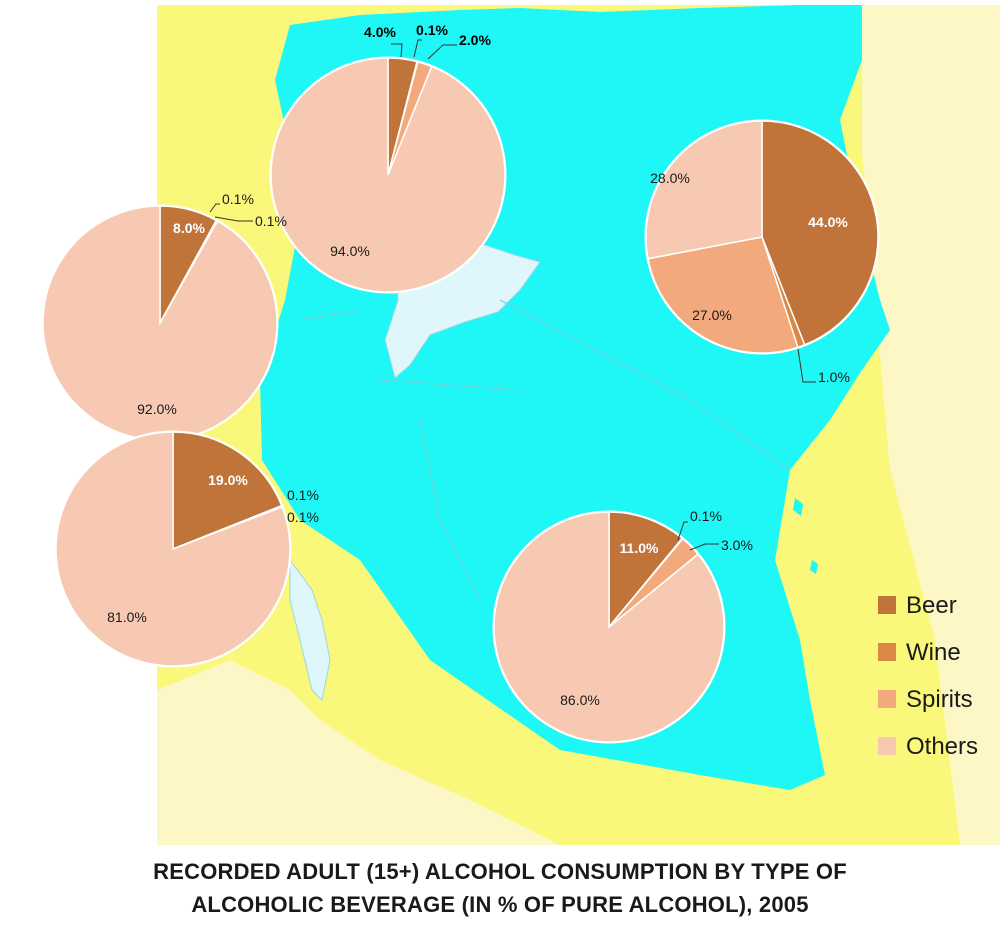  I want to click on pie-2-label-spirits: 27.0%, so click(712, 315).